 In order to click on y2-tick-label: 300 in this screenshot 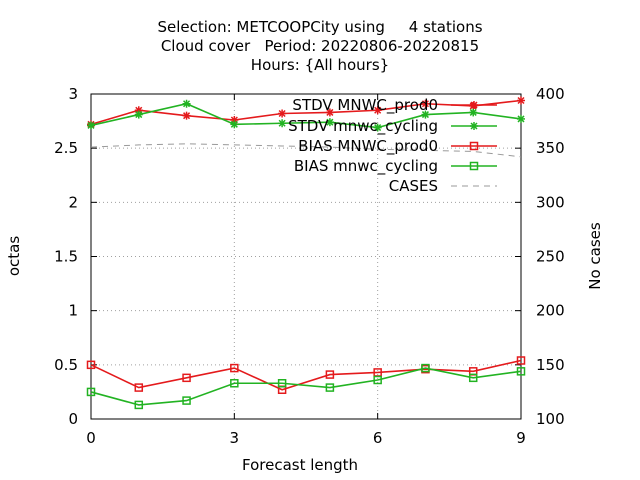, I will do `click(550, 202)`.